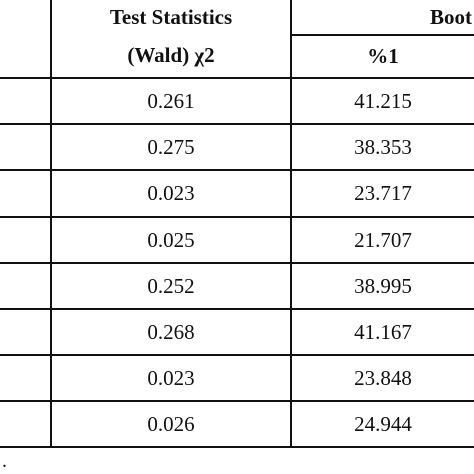 This screenshot has width=474, height=474. Describe the element at coordinates (291, 224) in the screenshot. I see `column-divider-right` at that location.